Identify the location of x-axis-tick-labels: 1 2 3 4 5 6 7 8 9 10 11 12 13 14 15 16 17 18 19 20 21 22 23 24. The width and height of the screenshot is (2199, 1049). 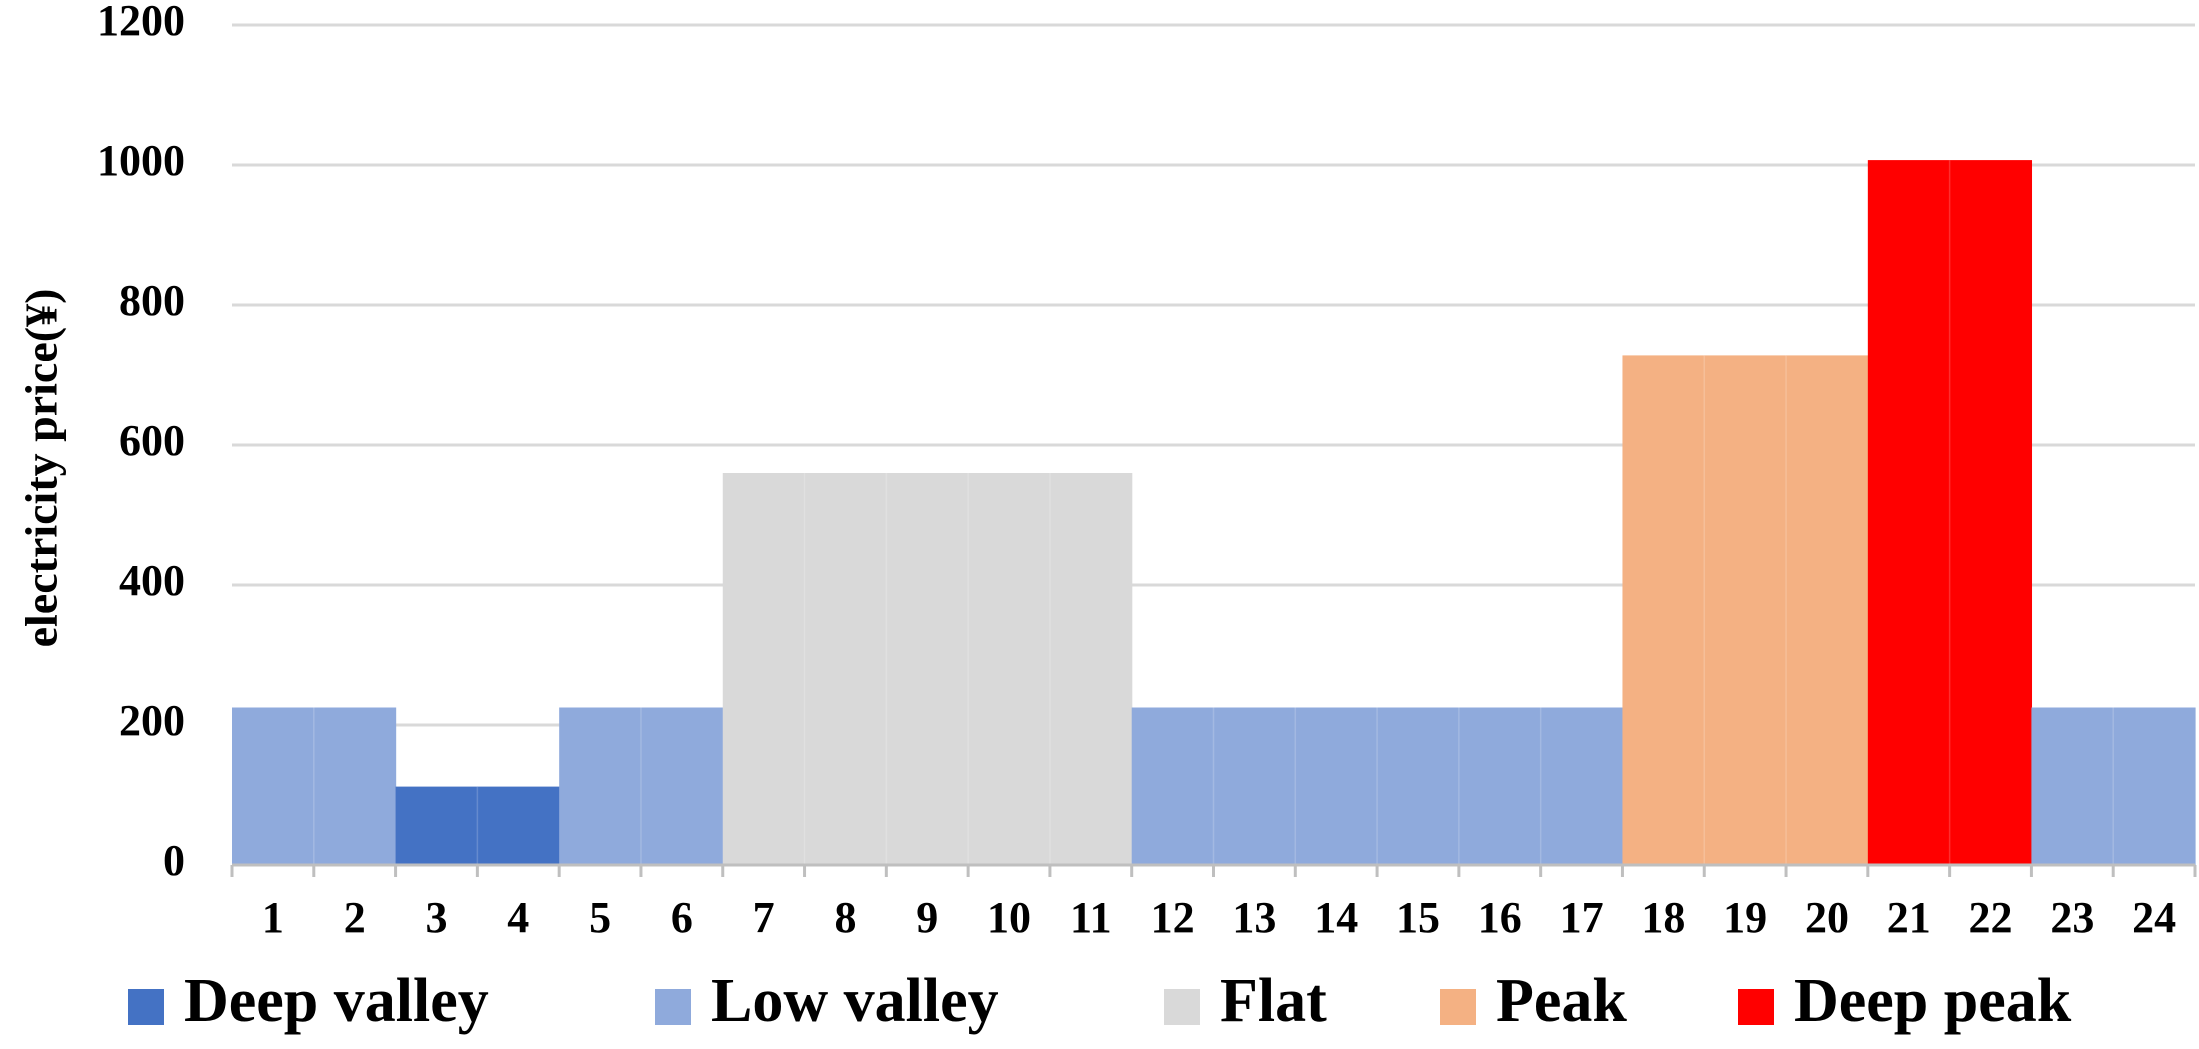
(1219, 917).